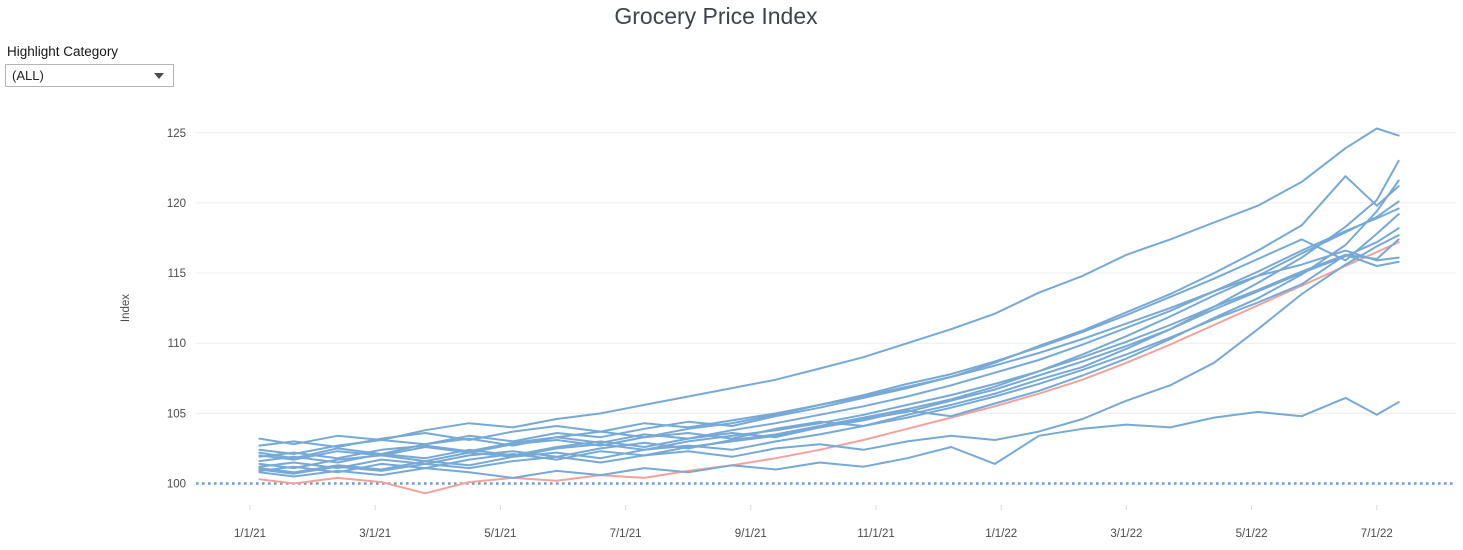 Image resolution: width=1463 pixels, height=550 pixels. What do you see at coordinates (176, 414) in the screenshot?
I see `y-tick-label: 105` at bounding box center [176, 414].